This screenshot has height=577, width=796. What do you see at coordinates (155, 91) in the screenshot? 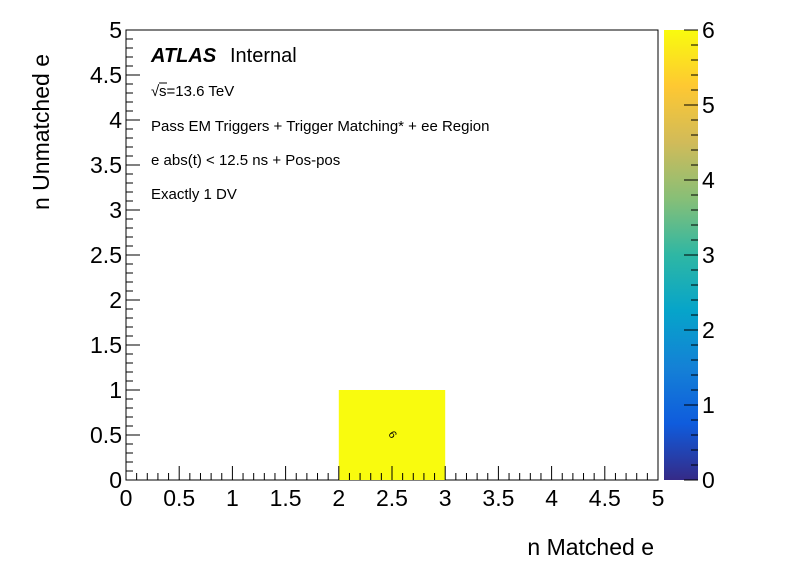
I see `sqrt-symbol: √` at bounding box center [155, 91].